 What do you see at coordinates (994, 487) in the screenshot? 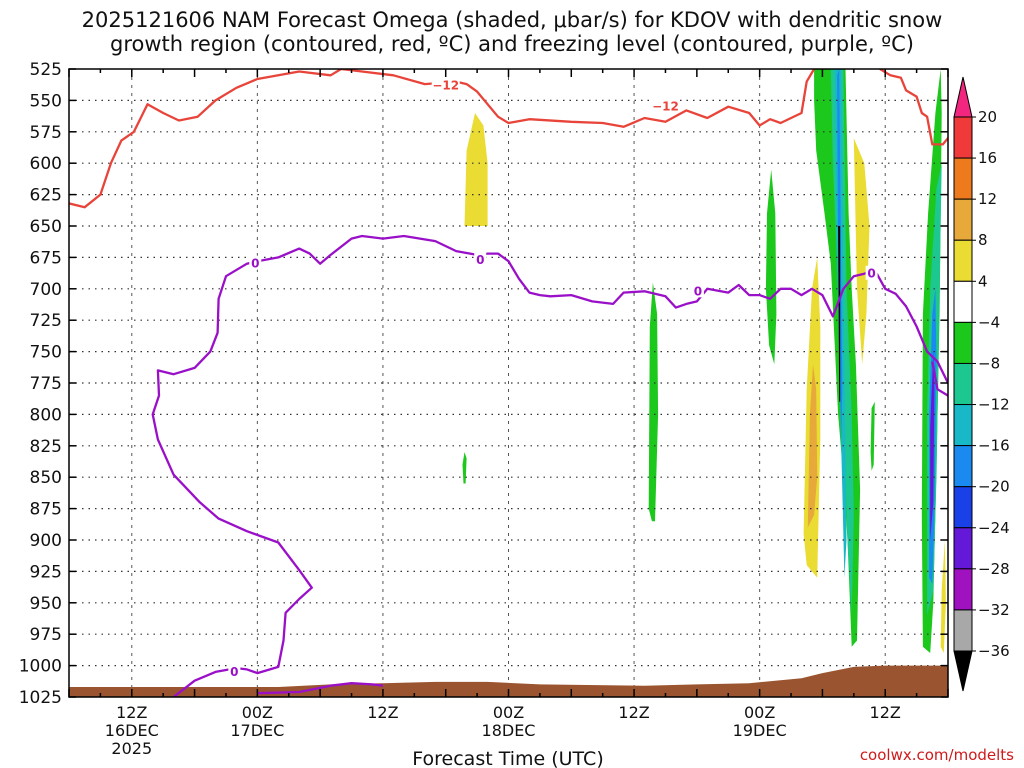
I see `colorbar-label: −20` at bounding box center [994, 487].